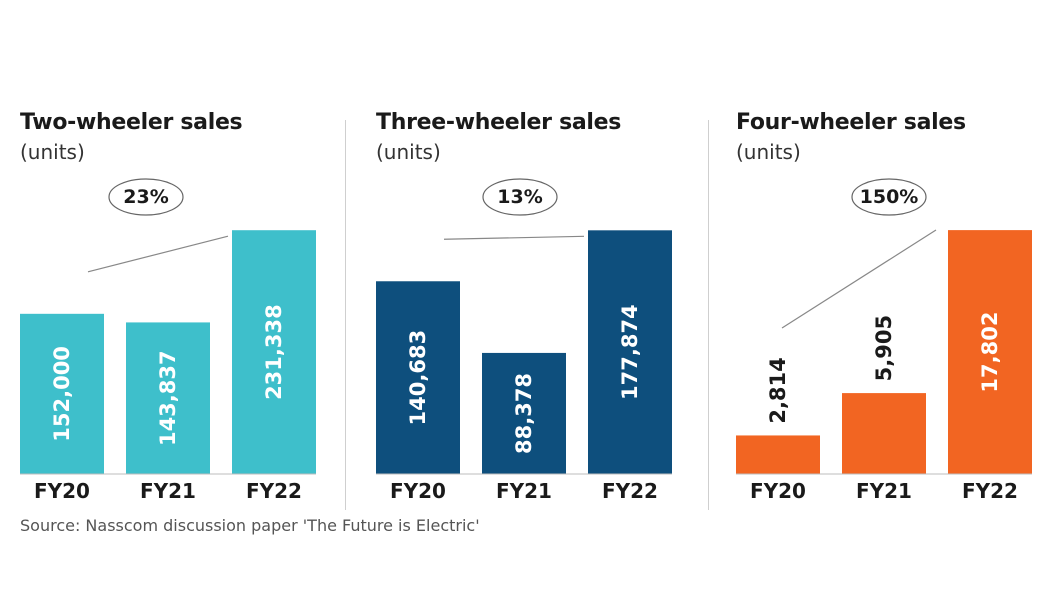 Image resolution: width=1045 pixels, height=600 pixels. Describe the element at coordinates (499, 122) in the screenshot. I see `chart-title: Three-wheeler sales` at that location.